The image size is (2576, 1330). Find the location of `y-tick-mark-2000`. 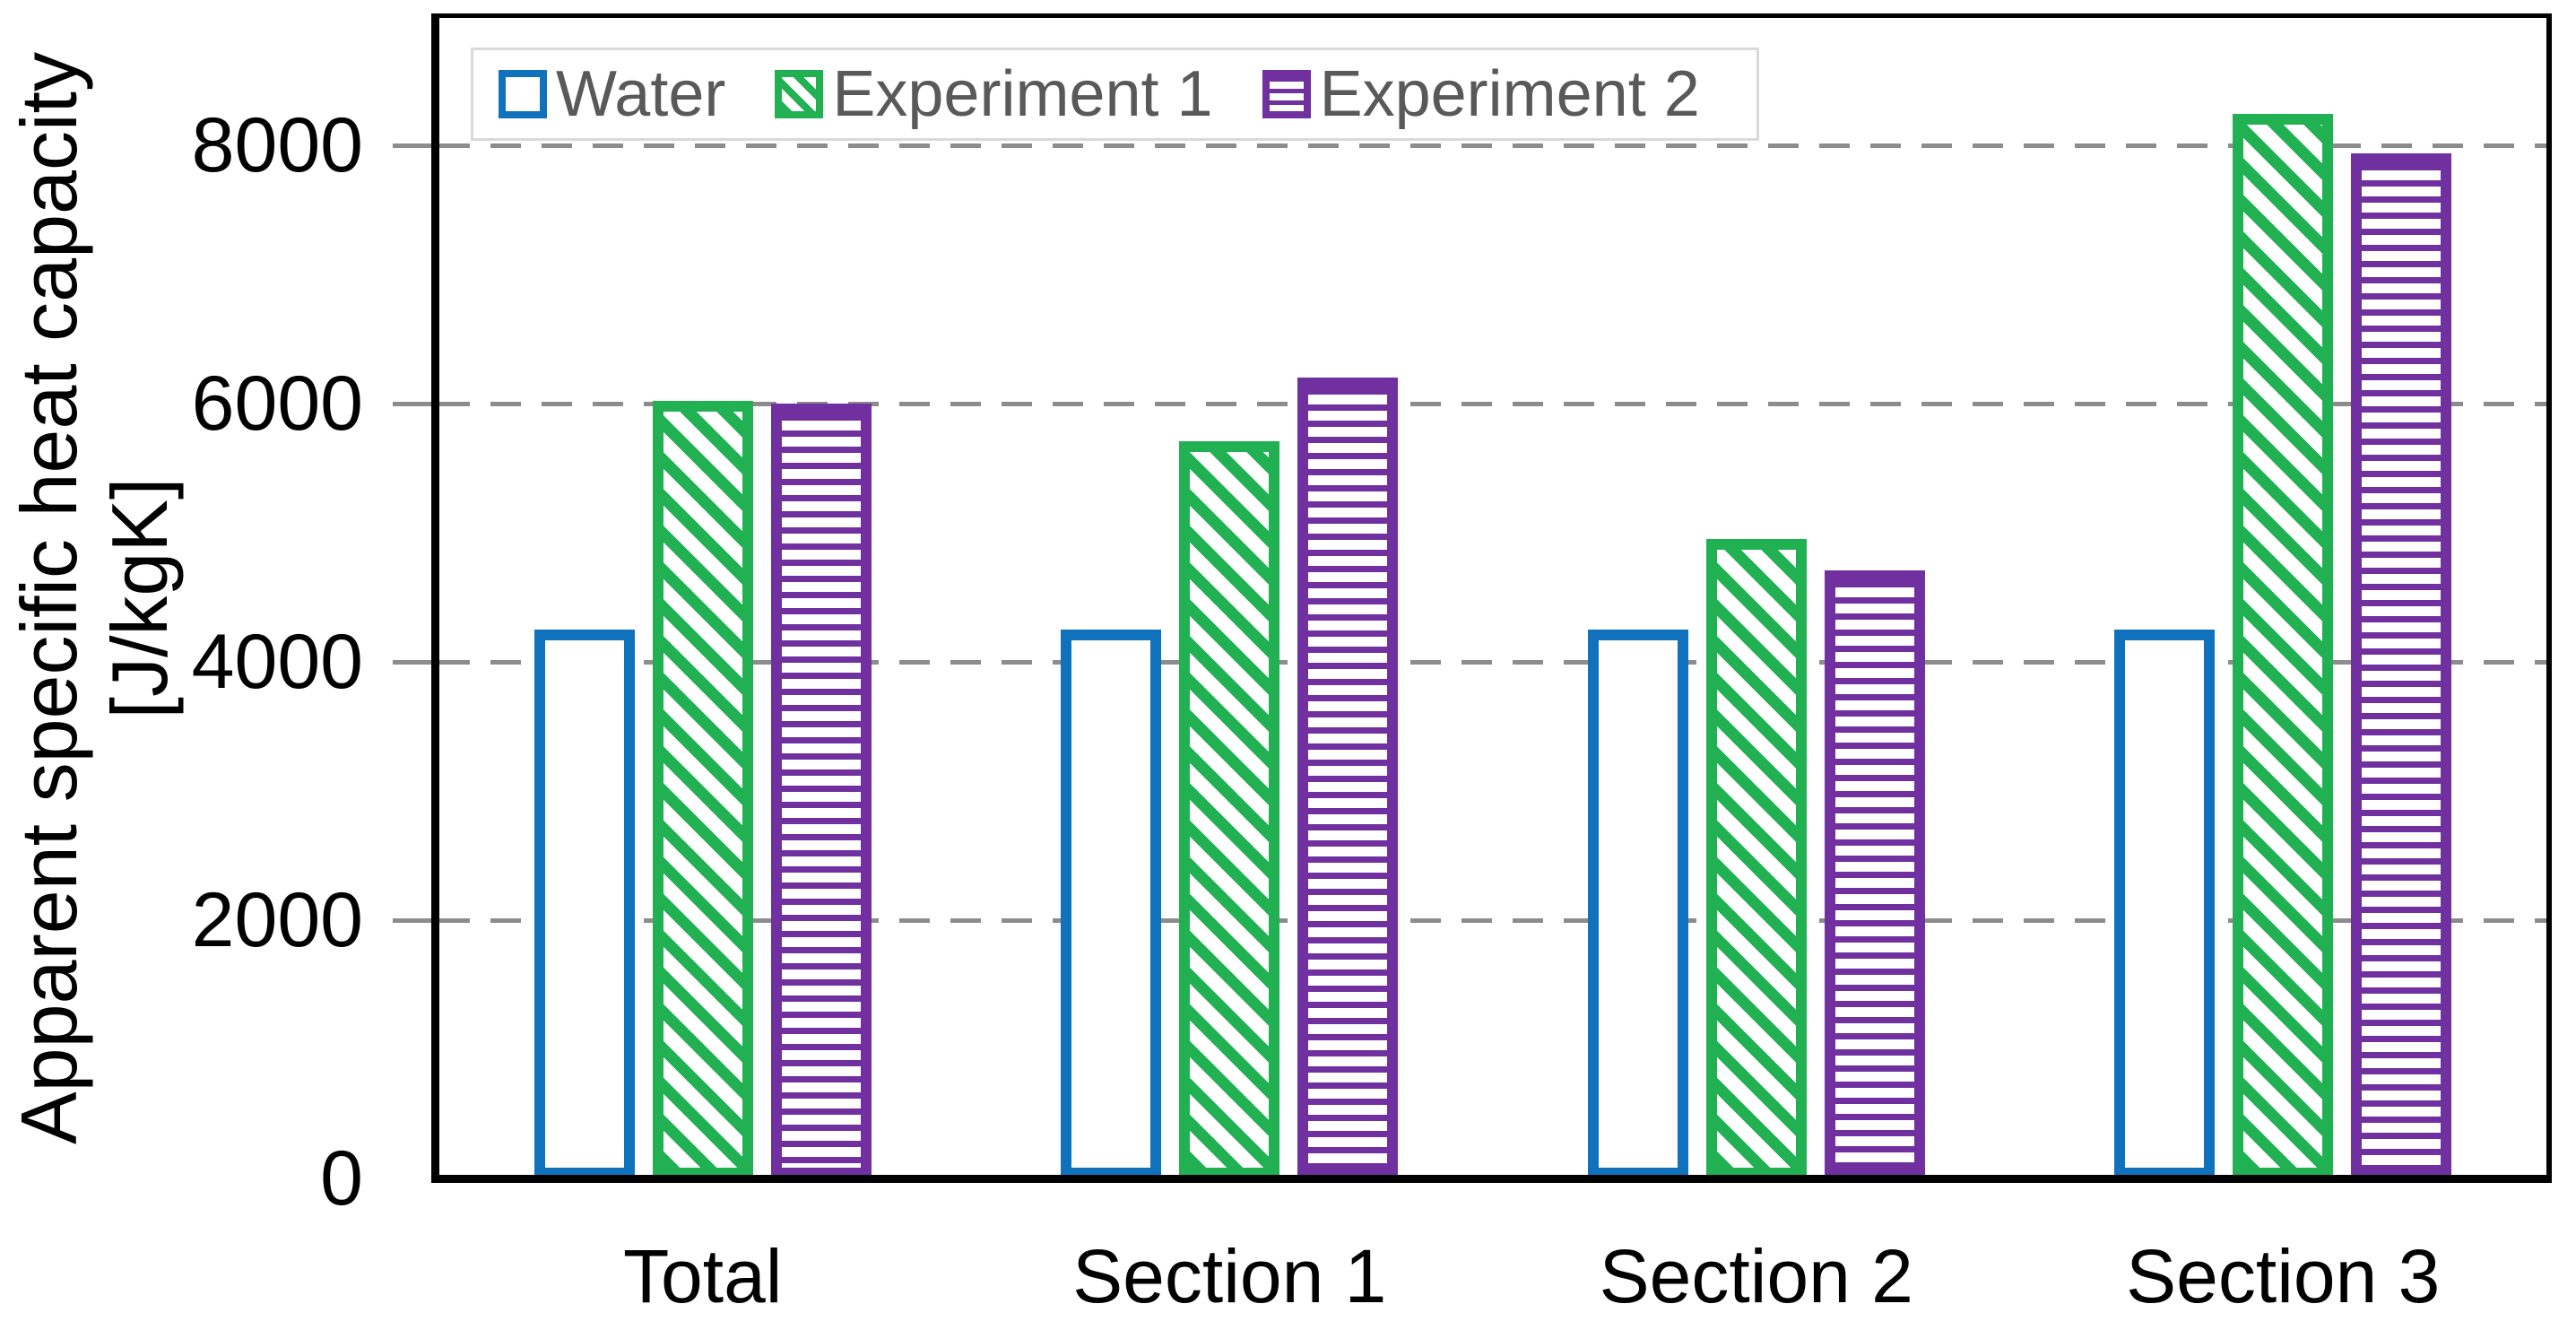

y-tick-mark-2000 is located at coordinates (413, 920).